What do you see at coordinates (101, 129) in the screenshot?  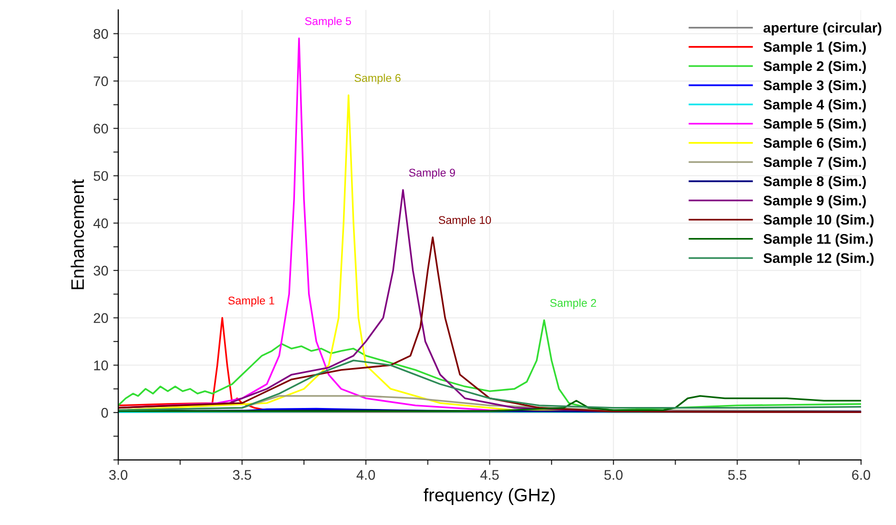 I see `y-tick-label: 60` at bounding box center [101, 129].